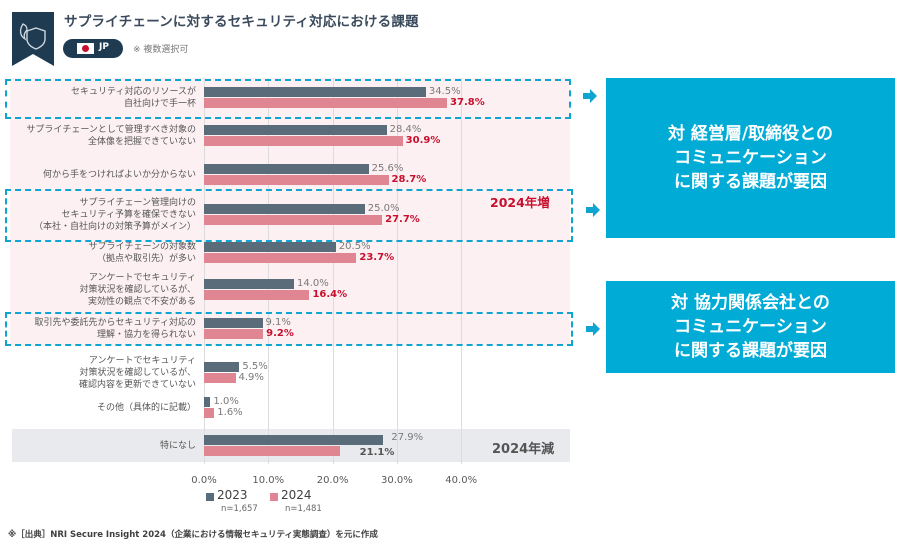 This screenshot has height=558, width=900. Describe the element at coordinates (303, 509) in the screenshot. I see `legend-n-2024: n=1,481` at that location.